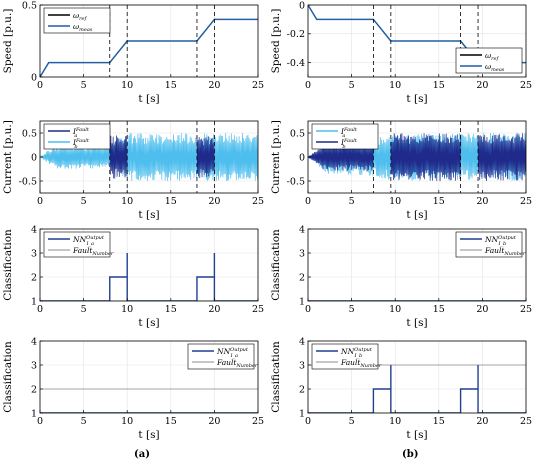 Image resolution: width=550 pixels, height=465 pixels. What do you see at coordinates (417, 389) in the screenshot?
I see `series-line-nniboutput` at bounding box center [417, 389].